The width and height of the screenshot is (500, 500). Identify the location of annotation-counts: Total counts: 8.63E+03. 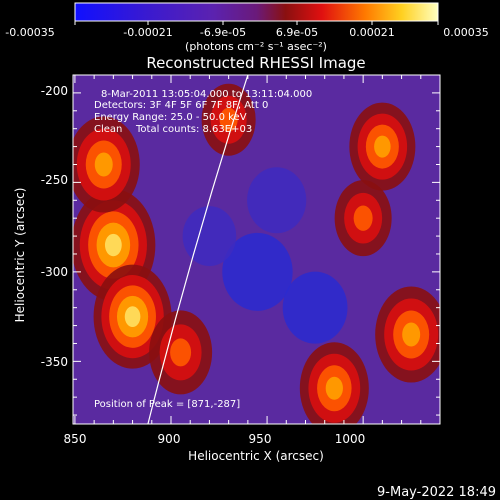
(193, 129).